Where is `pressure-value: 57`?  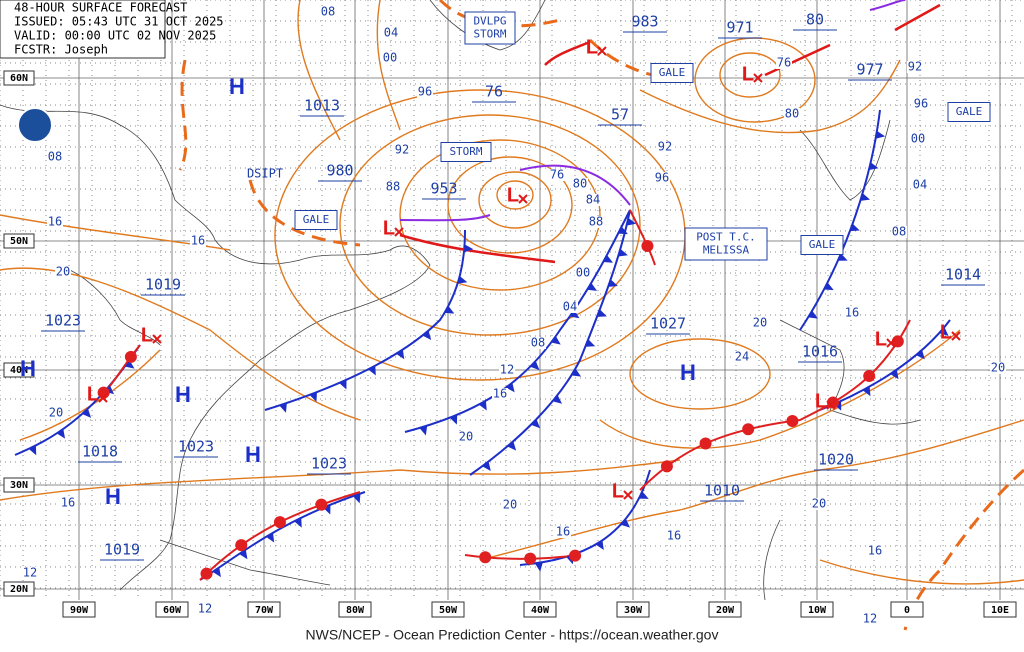
pressure-value: 57 is located at coordinates (620, 115).